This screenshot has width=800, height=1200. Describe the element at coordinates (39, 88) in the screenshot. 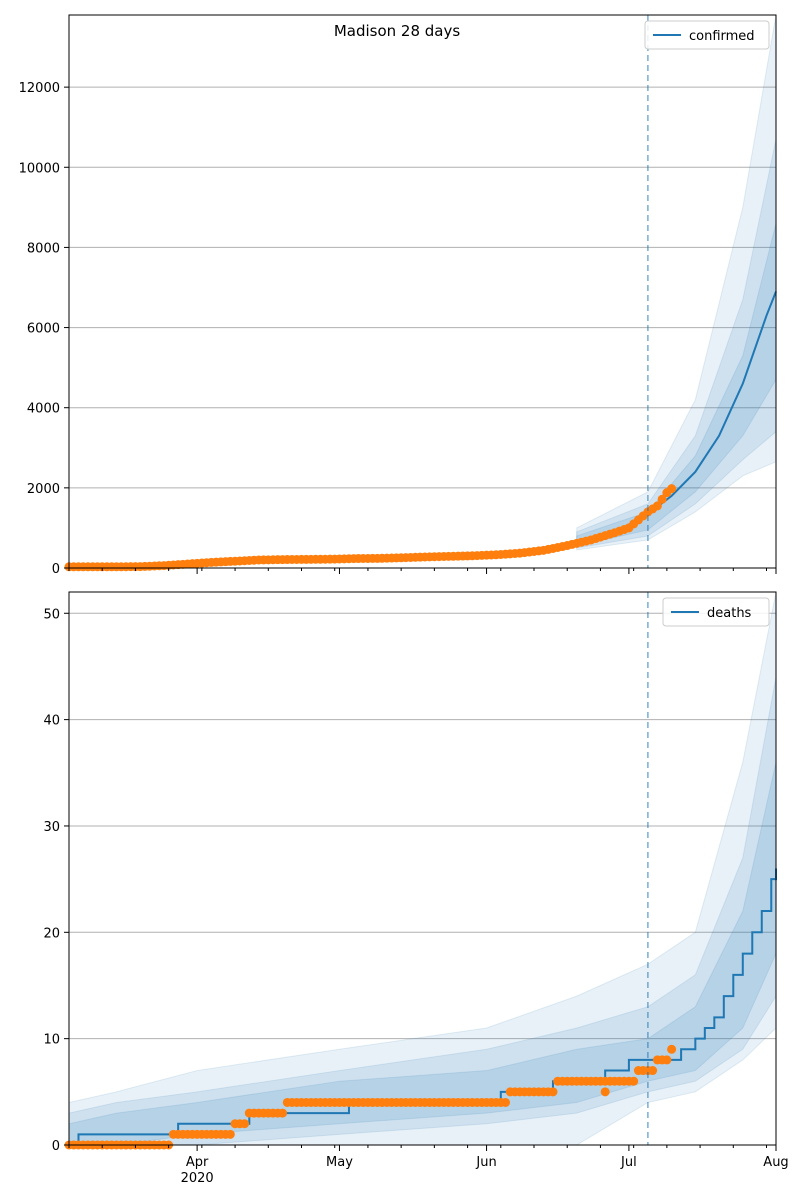

I see `confirmed-y-tick-label: 12000` at that location.